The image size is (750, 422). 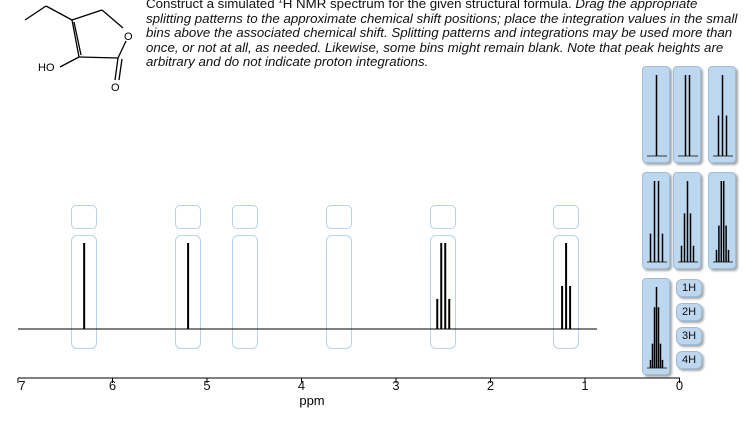 What do you see at coordinates (396, 385) in the screenshot?
I see `tick-label: 3` at bounding box center [396, 385].